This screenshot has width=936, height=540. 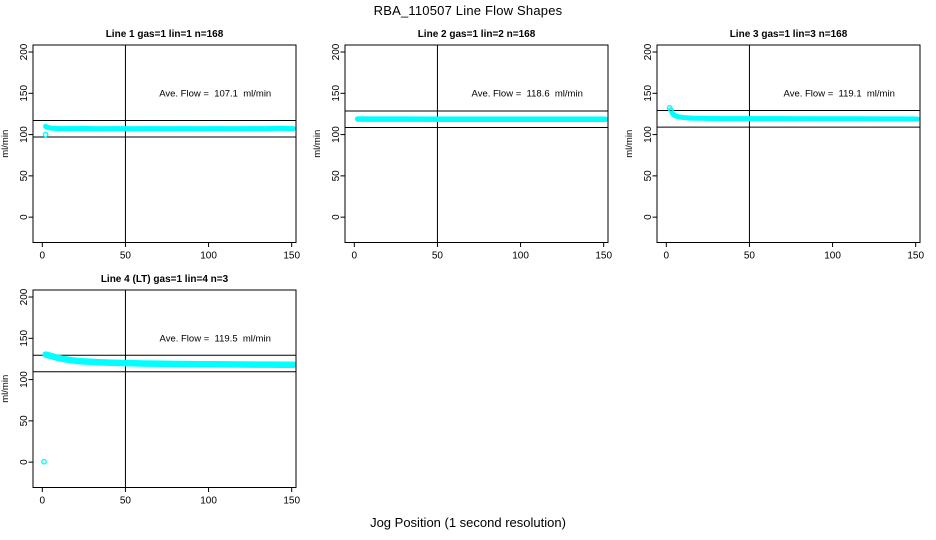 I want to click on average-flow-annotation: Ave. Flow = 107.1 ml/min, so click(x=215, y=94).